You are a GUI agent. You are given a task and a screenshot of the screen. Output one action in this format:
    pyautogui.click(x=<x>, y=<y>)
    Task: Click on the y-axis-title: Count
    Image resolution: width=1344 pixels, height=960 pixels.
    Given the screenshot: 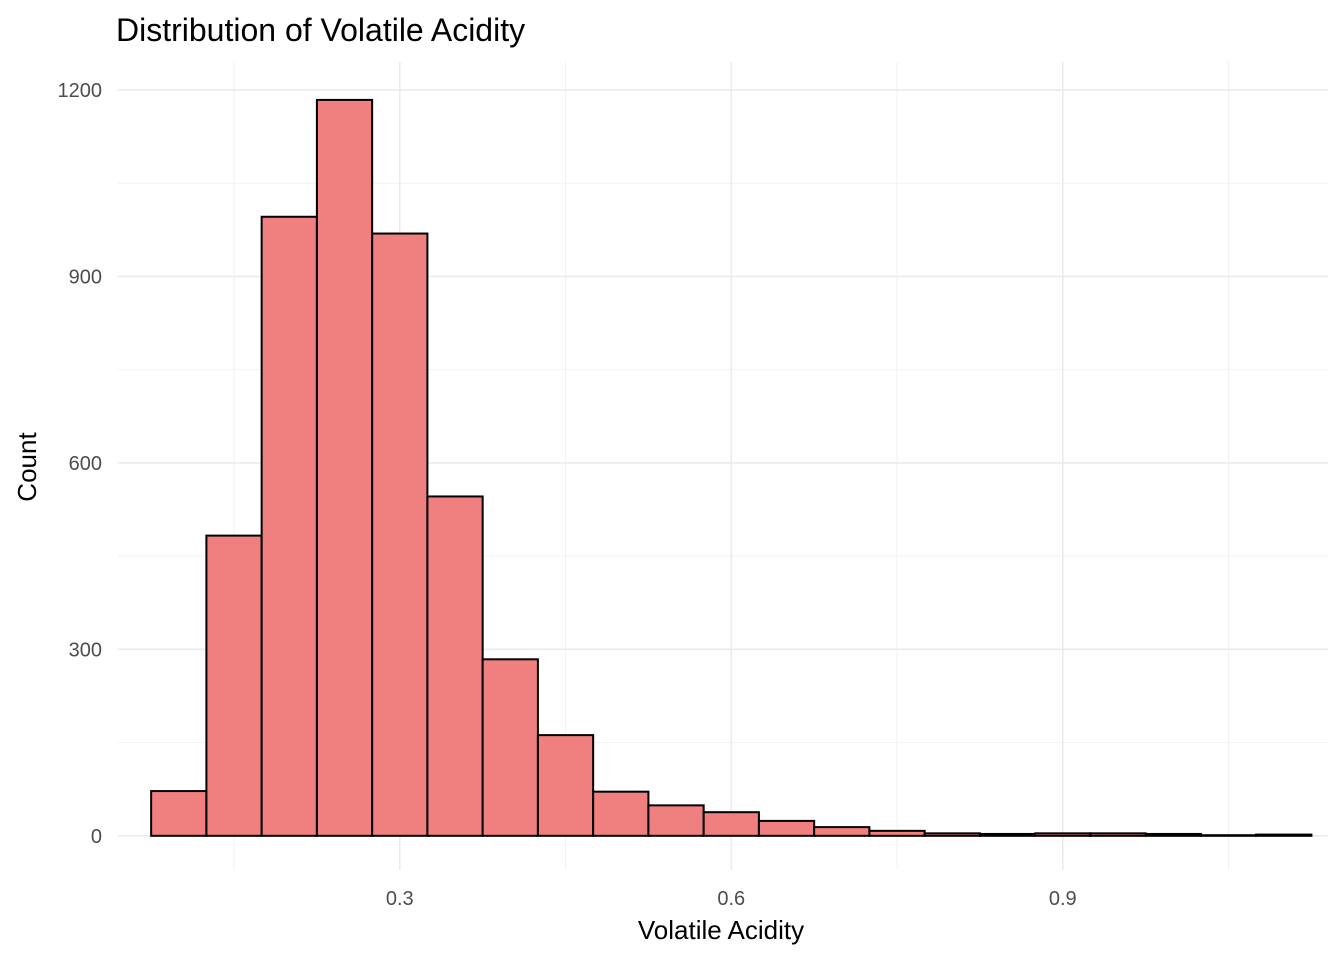 What is the action you would take?
    pyautogui.click(x=27, y=467)
    